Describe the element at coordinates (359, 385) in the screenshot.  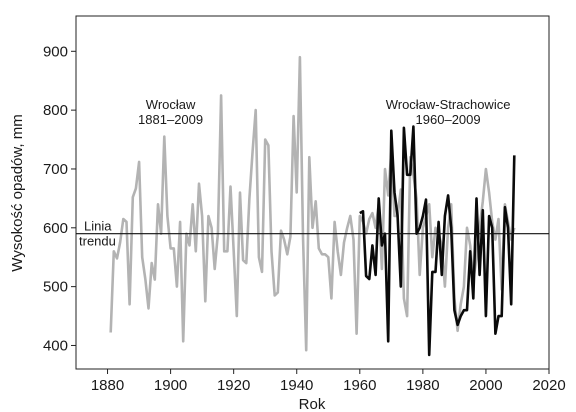
I see `x-tick-label: 1960` at that location.